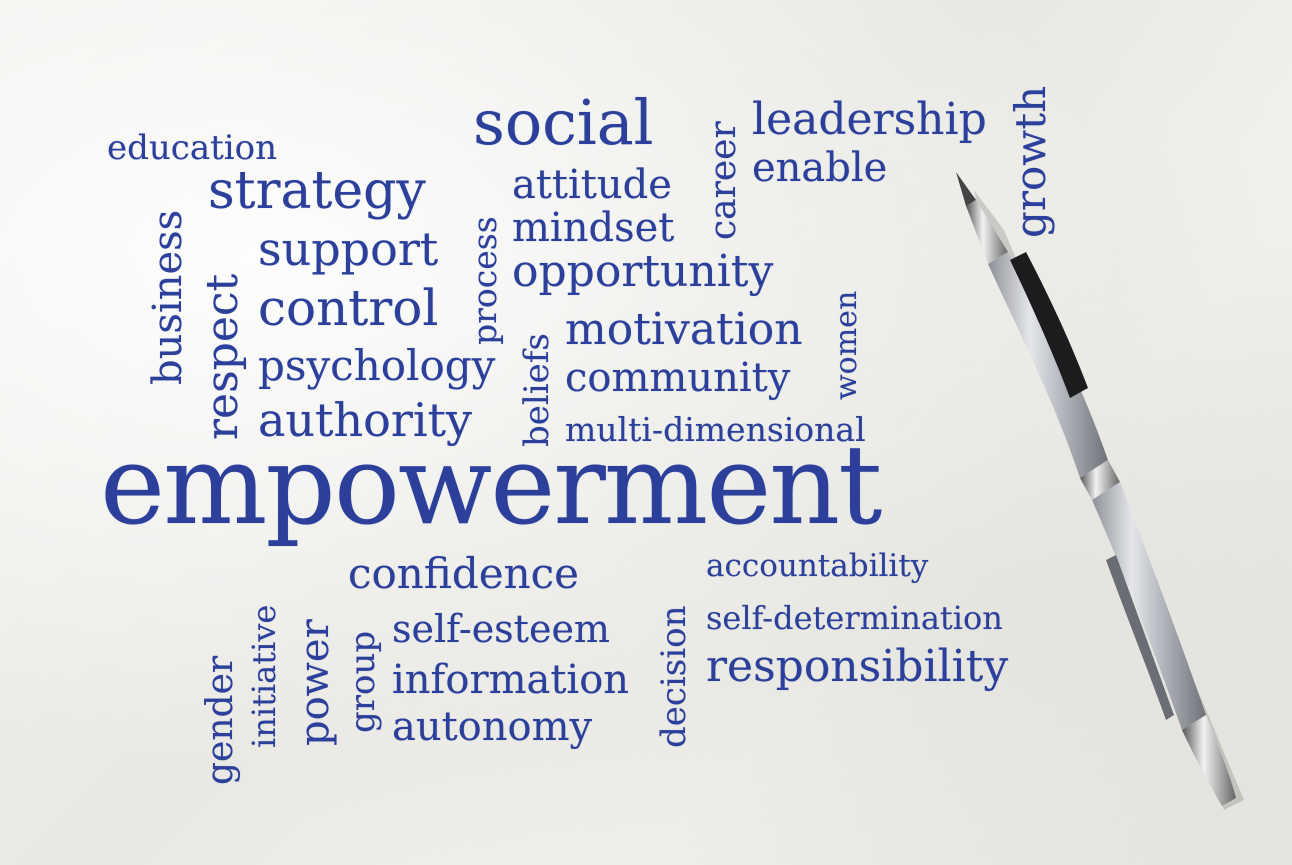 This screenshot has height=865, width=1292. I want to click on word-attitude: attitude, so click(592, 185).